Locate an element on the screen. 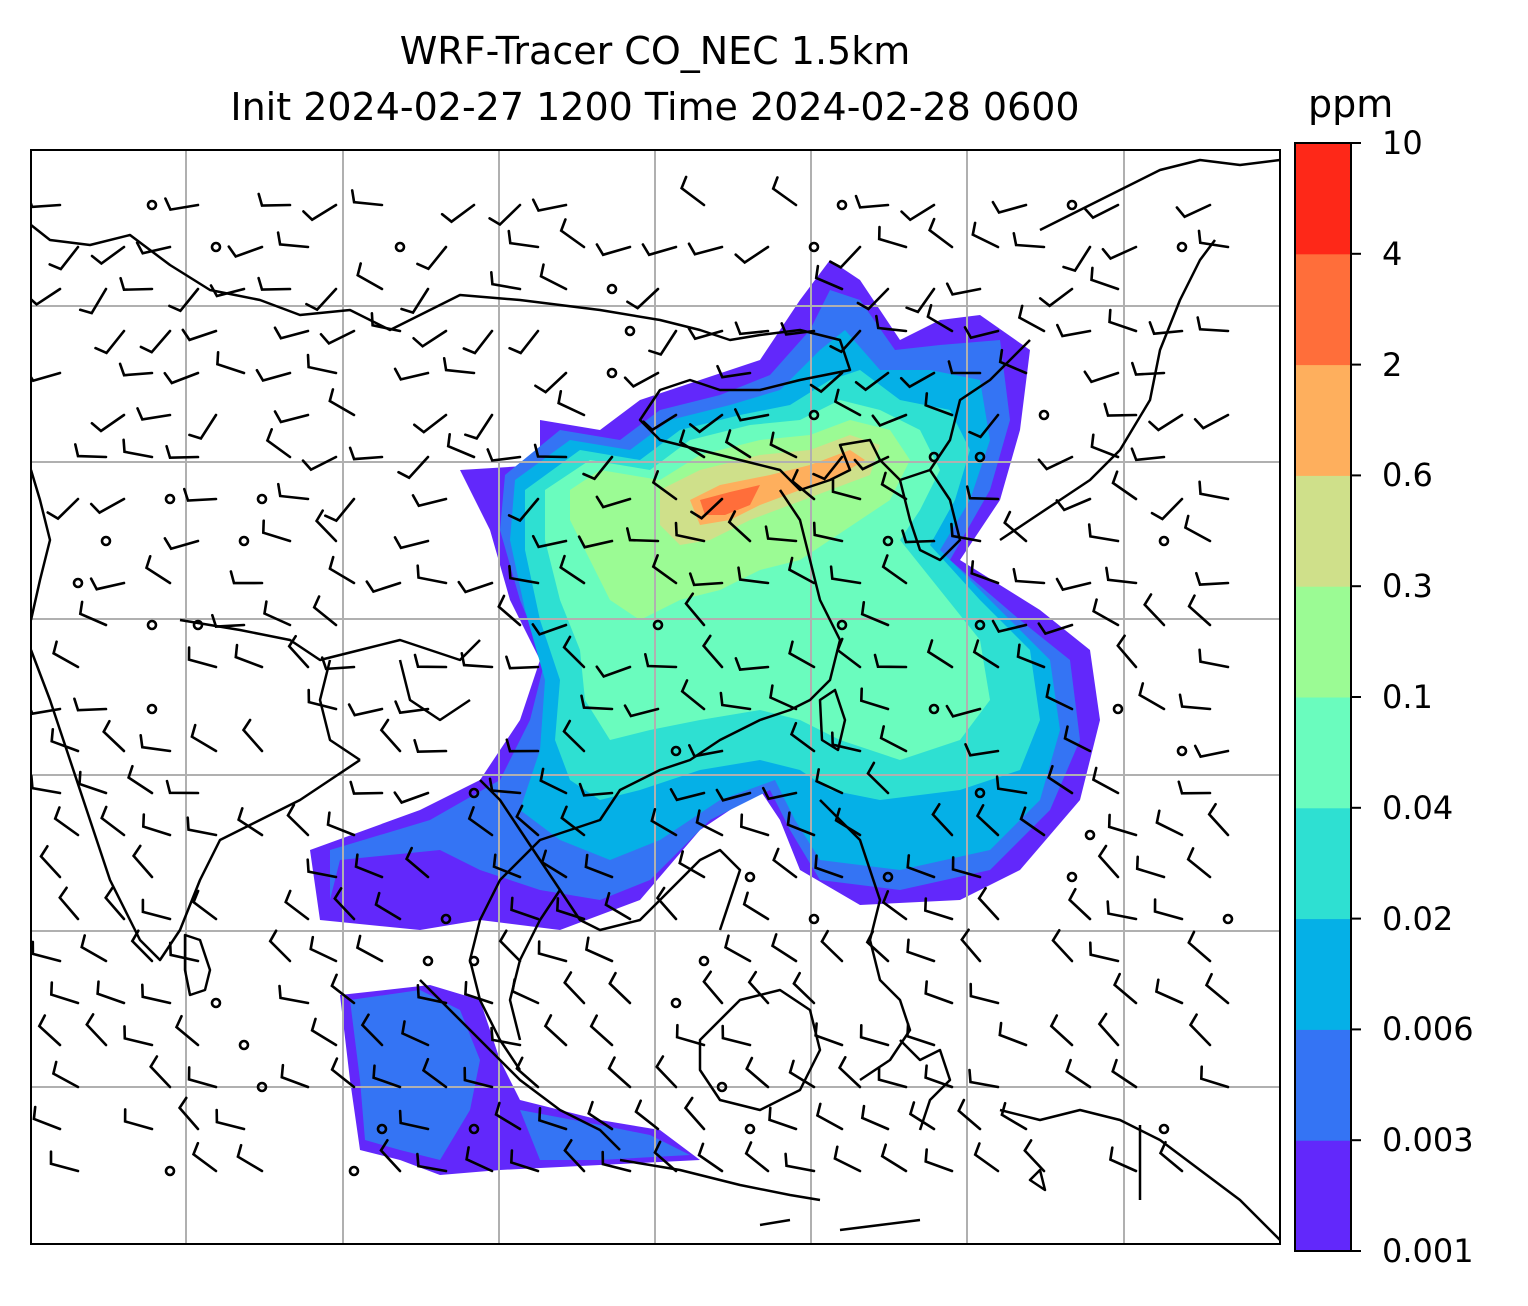 The image size is (1528, 1306). coastline-korea is located at coordinates (930, 515).